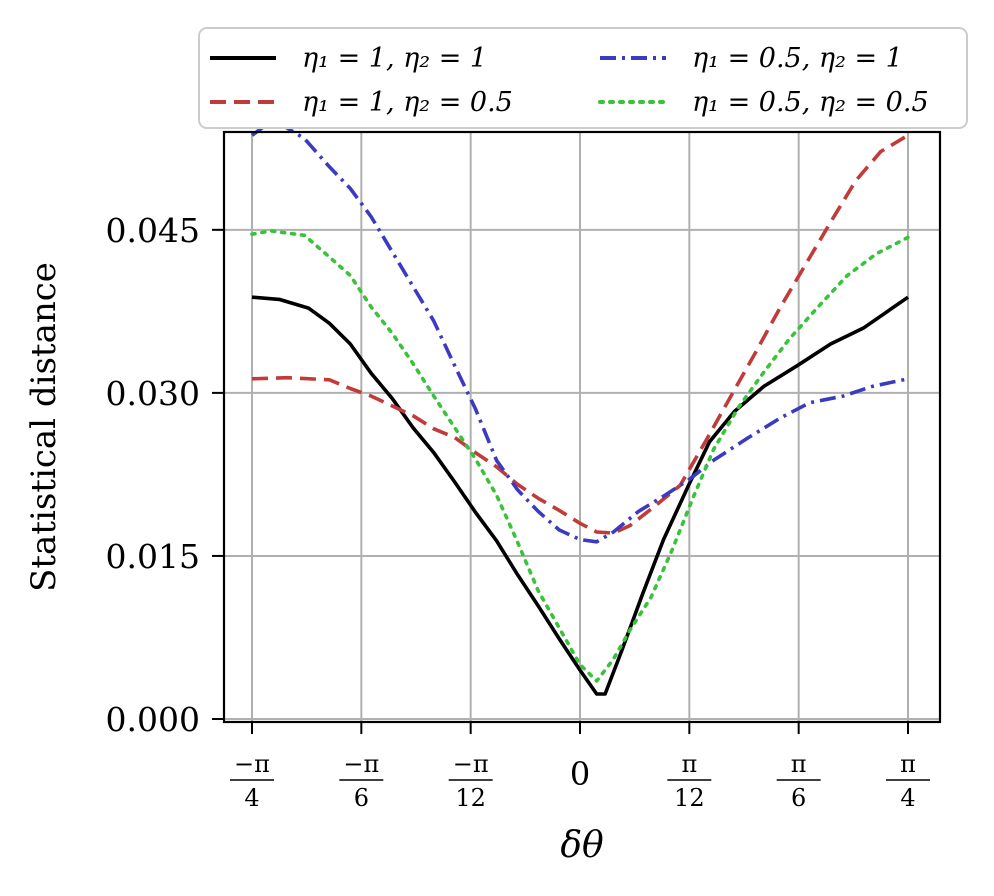 The height and width of the screenshot is (896, 994). What do you see at coordinates (582, 845) in the screenshot?
I see `x-axis-label: δθ` at bounding box center [582, 845].